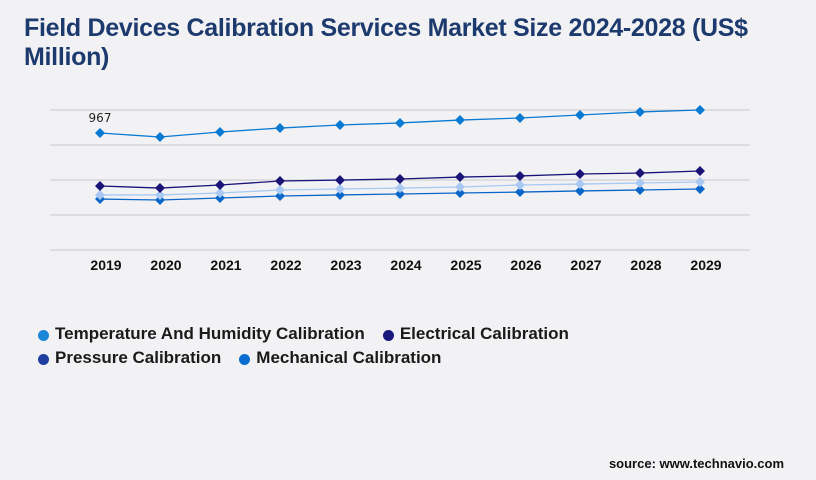  Describe the element at coordinates (210, 333) in the screenshot. I see `legend-label: Temperature And Humidity Calibration` at that location.